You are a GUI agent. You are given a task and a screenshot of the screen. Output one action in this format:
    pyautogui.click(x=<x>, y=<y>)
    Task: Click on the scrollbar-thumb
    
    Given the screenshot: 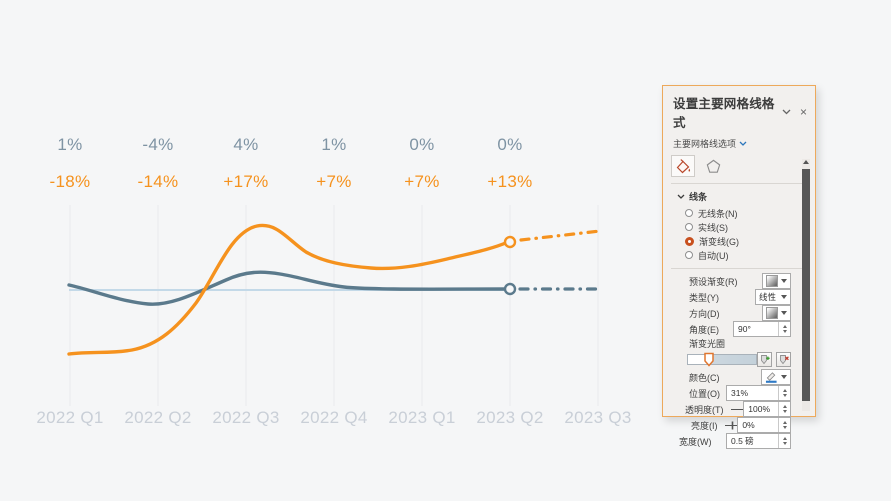 What is the action you would take?
    pyautogui.click(x=806, y=285)
    